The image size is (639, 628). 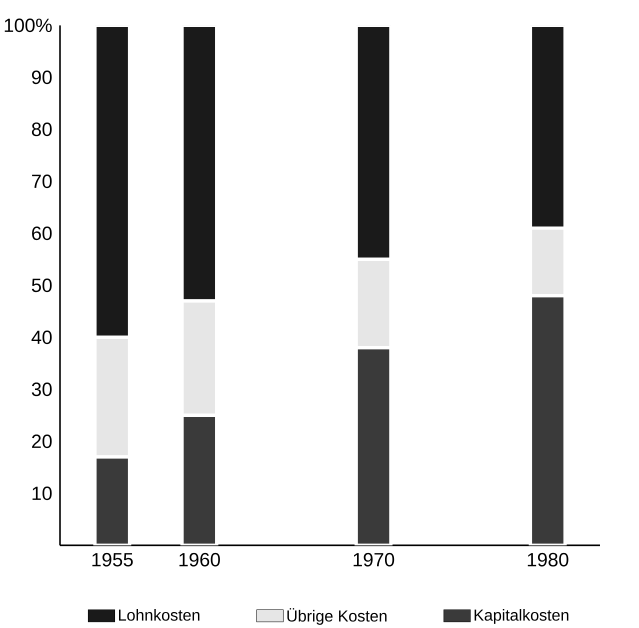 I want to click on x-tick-label: 1980, so click(x=548, y=559).